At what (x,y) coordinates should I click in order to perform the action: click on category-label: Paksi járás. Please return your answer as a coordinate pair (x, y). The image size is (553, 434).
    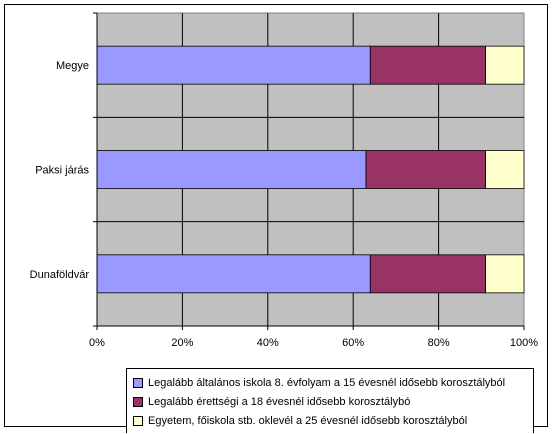
    Looking at the image, I should click on (62, 171).